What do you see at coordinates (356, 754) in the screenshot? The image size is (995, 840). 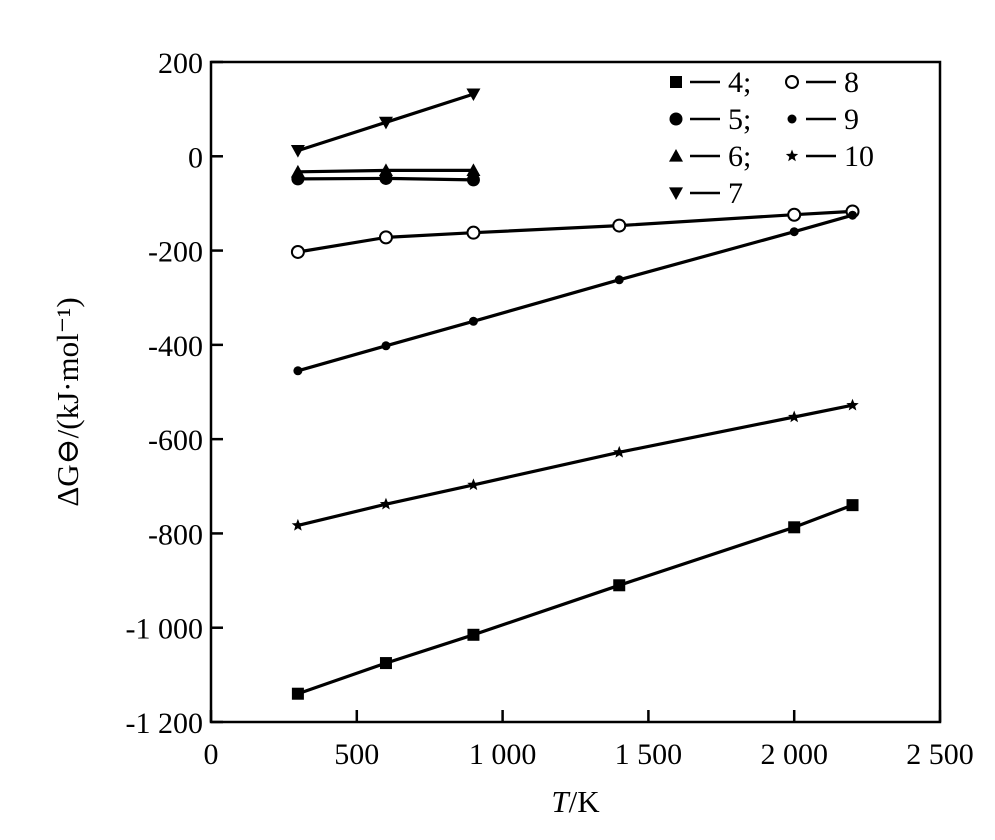 I see `x-tick-label: 500` at bounding box center [356, 754].